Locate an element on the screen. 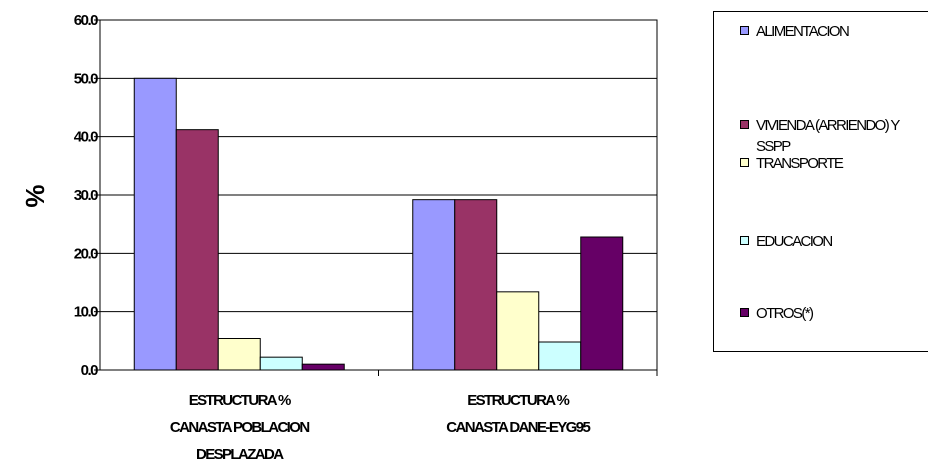 Image resolution: width=928 pixels, height=462 pixels. x-category-label: CANASTA POBLACION is located at coordinates (239, 427).